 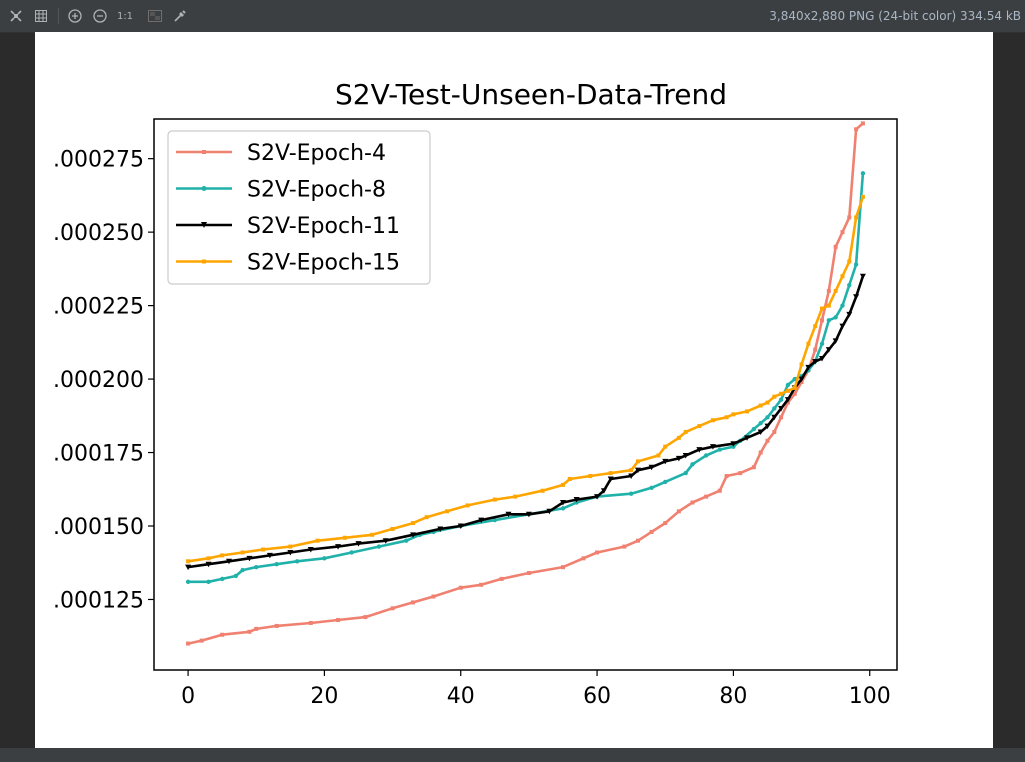 I want to click on fit-to-window-icon, so click(x=16, y=16).